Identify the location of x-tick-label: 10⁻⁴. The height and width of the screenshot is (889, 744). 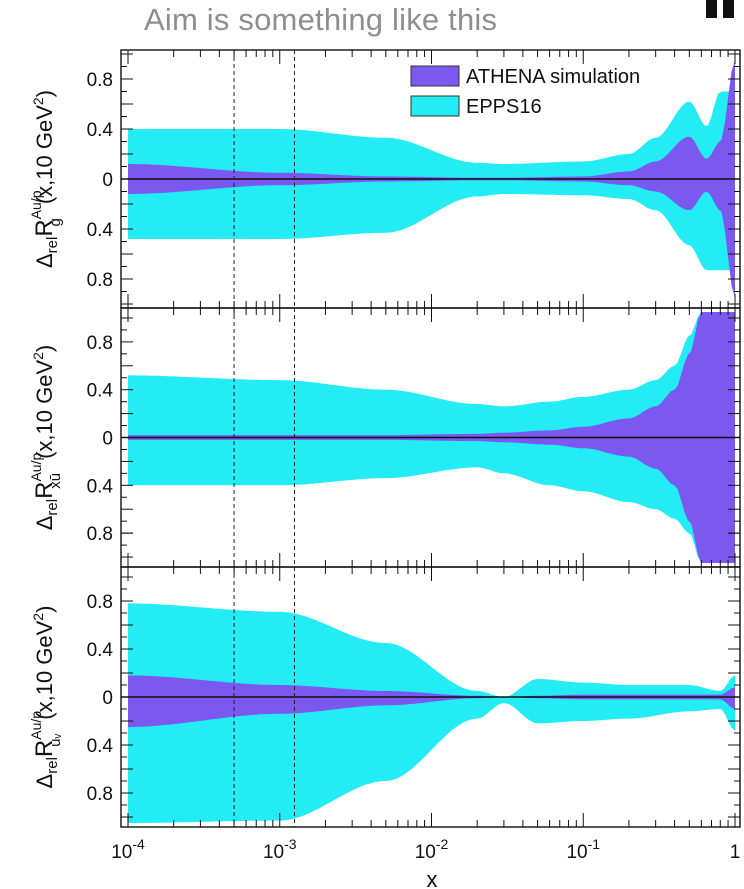
(128, 849).